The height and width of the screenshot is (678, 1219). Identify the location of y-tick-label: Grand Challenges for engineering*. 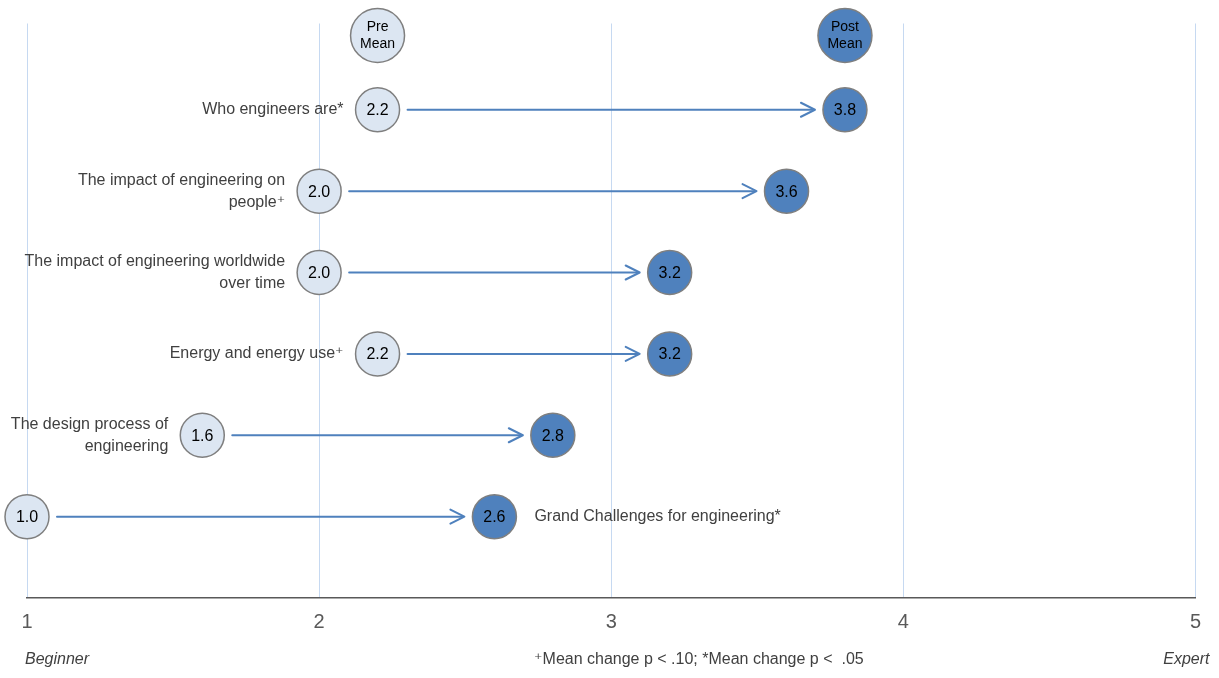
(657, 516).